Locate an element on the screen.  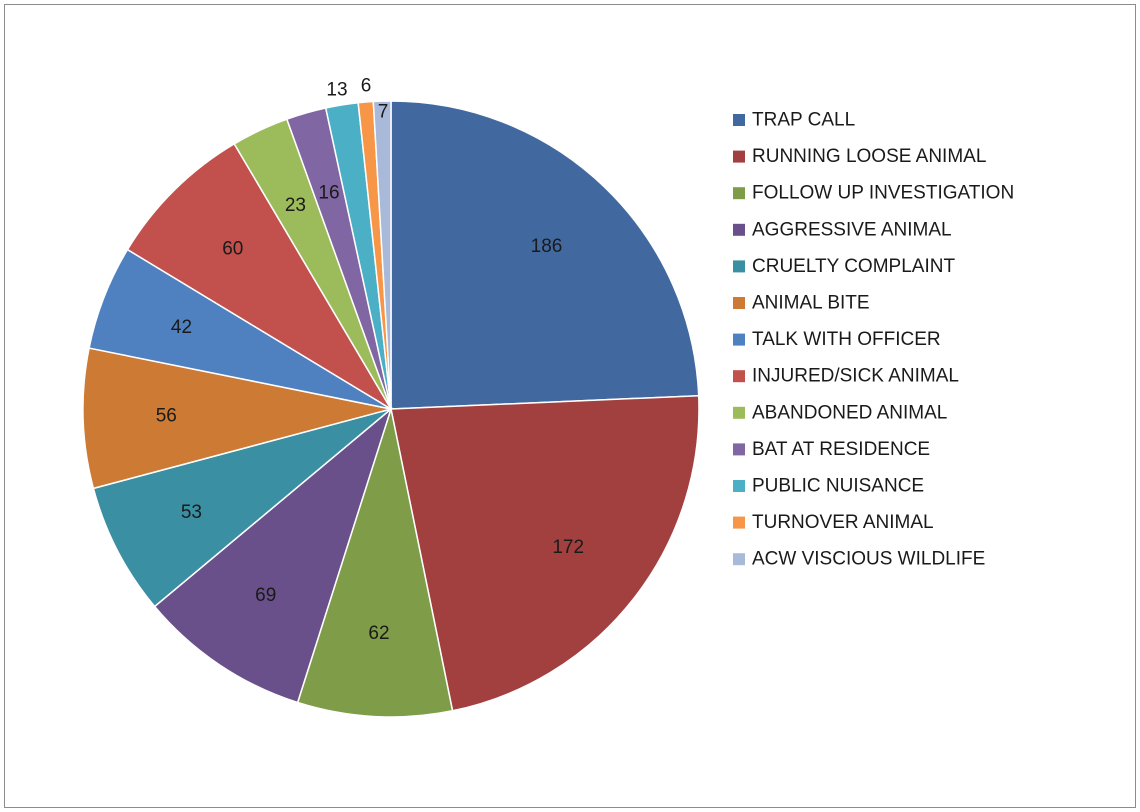
legend-label-8: INJURED/SICK ANIMAL is located at coordinates (855, 376).